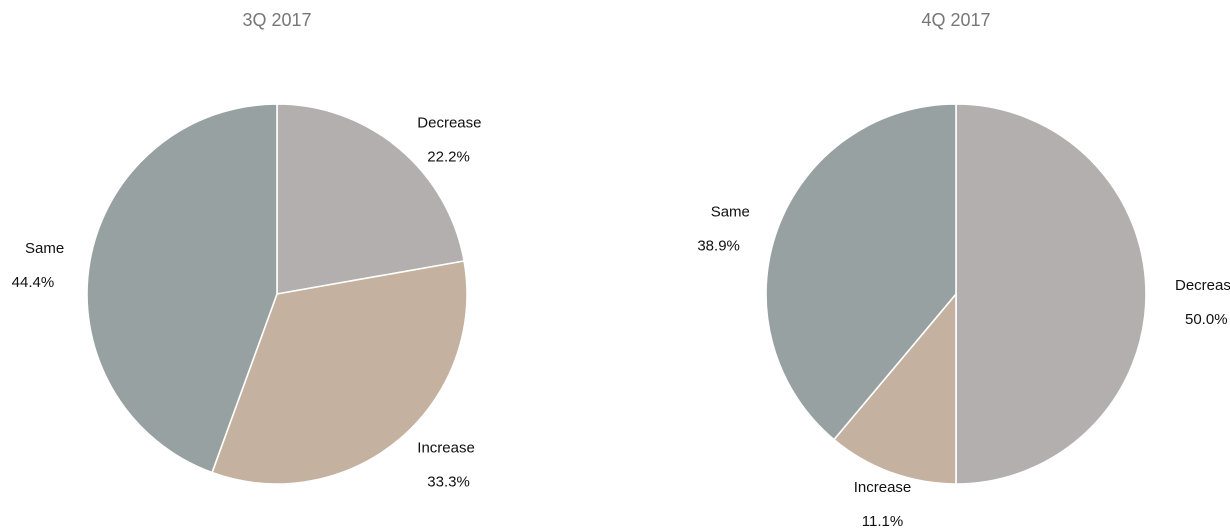 The height and width of the screenshot is (532, 1230). I want to click on slice-label-decrease-4q-2017: Decrease, so click(1202, 285).